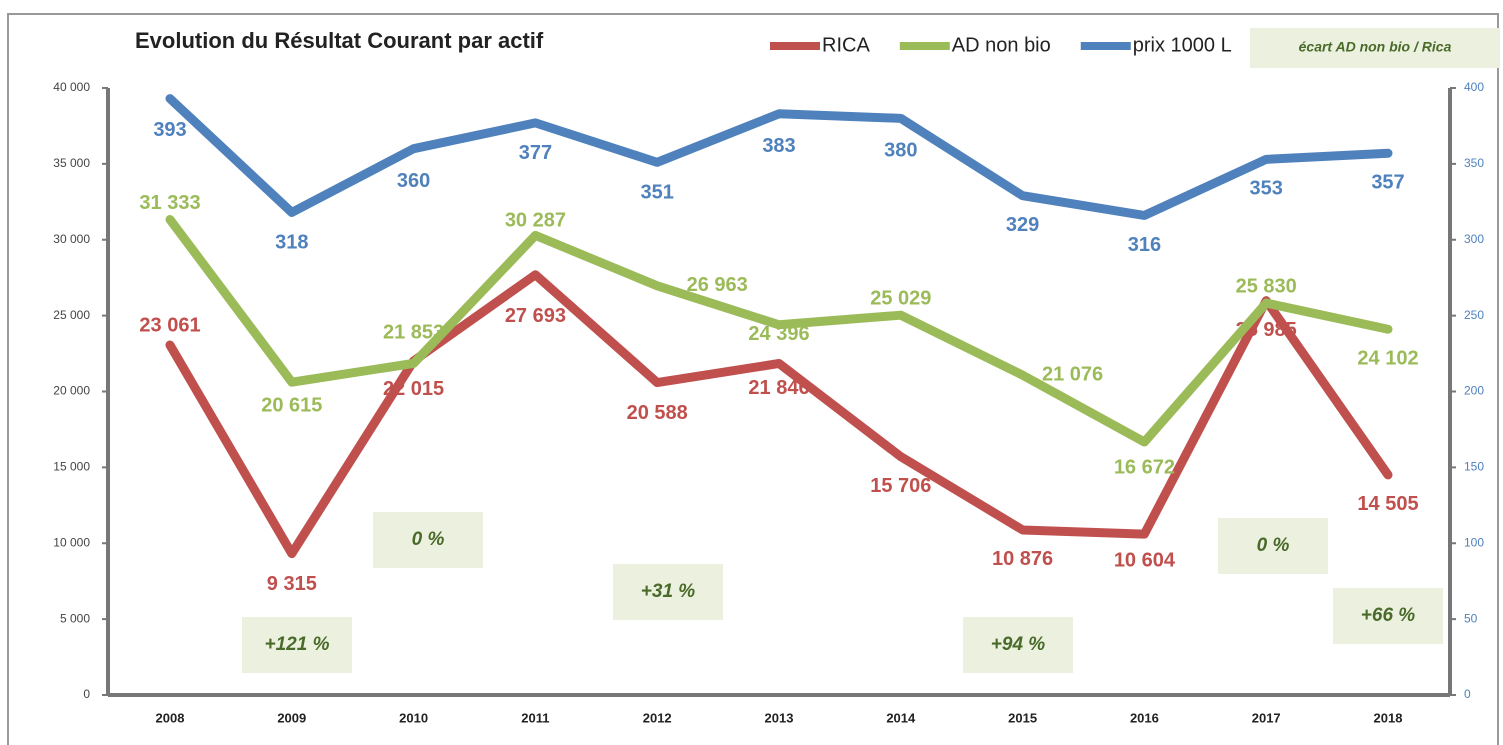 This screenshot has height=745, width=1503. I want to click on y2-tick-label: 400, so click(1474, 87).